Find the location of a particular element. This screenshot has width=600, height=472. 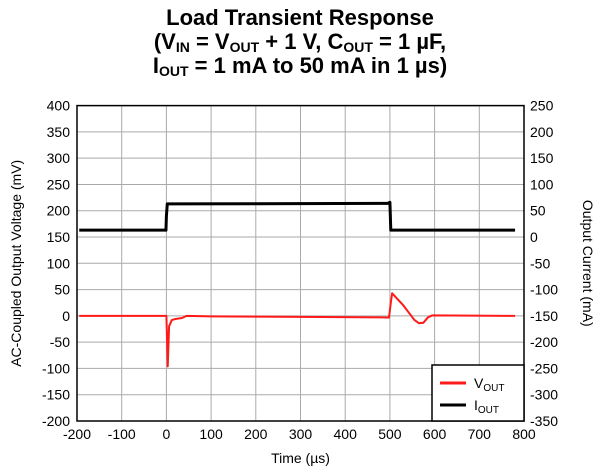

y2-tick-label: 0 is located at coordinates (534, 237).